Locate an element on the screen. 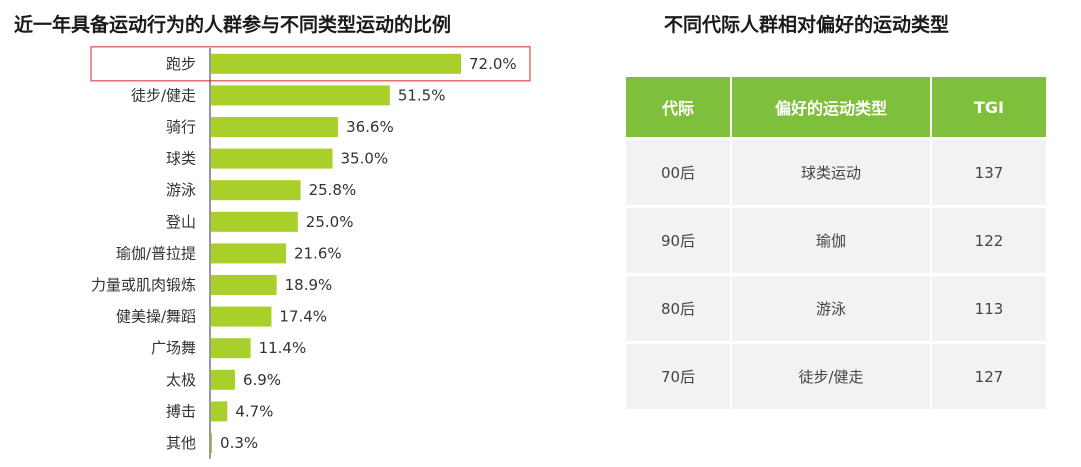 Image resolution: width=1081 pixels, height=467 pixels. value-label: 6.9% is located at coordinates (262, 380).